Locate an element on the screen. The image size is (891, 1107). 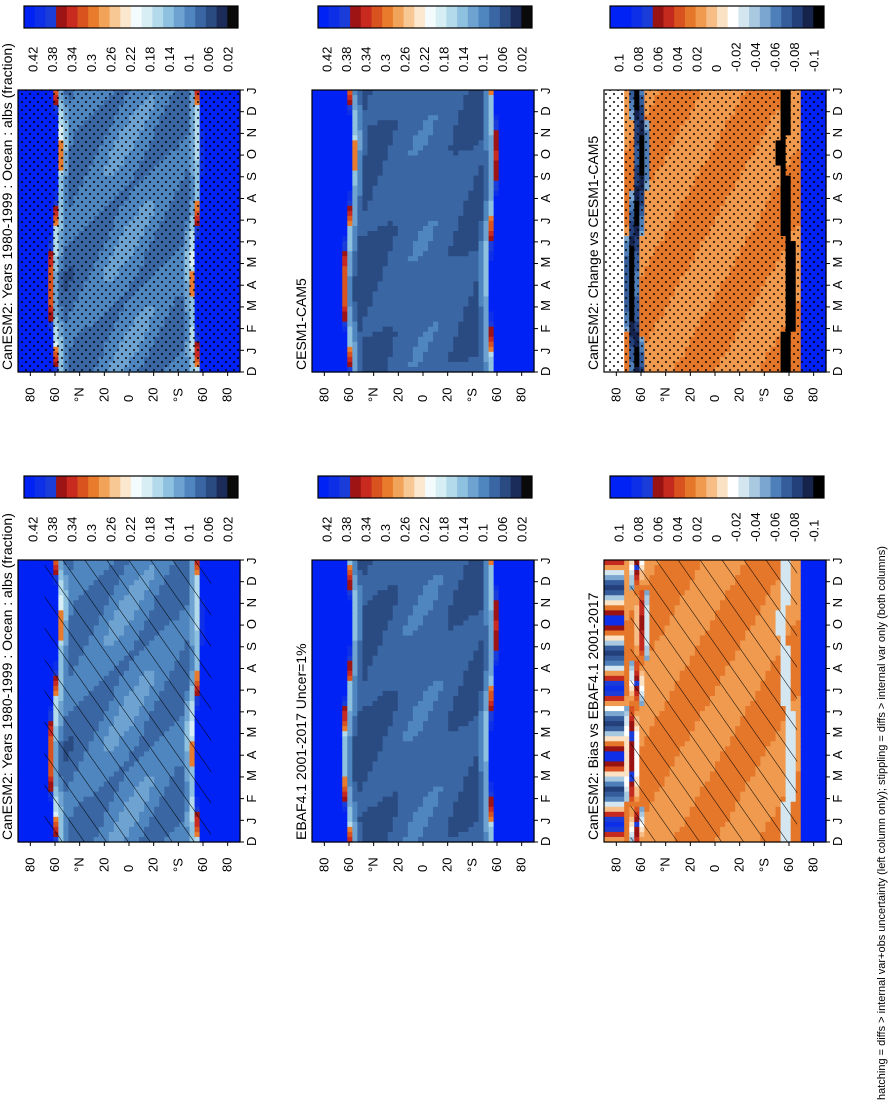
colorbar-label: 0.34 is located at coordinates (72, 529).